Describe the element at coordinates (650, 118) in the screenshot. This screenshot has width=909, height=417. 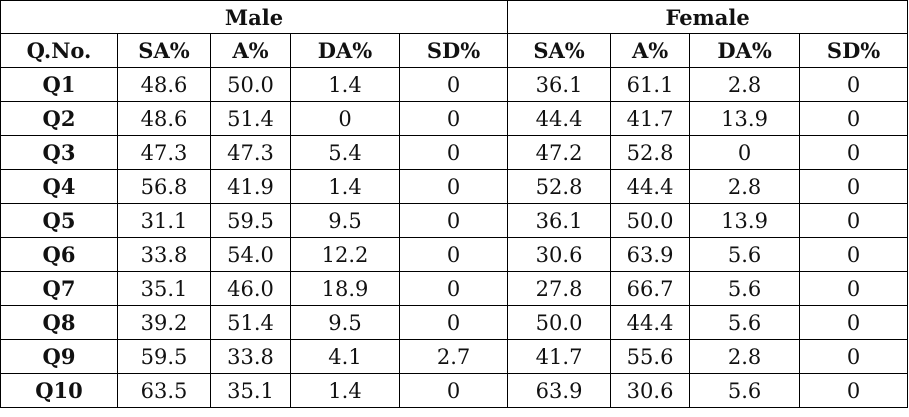
I see `cell-female-a: 41.7` at that location.